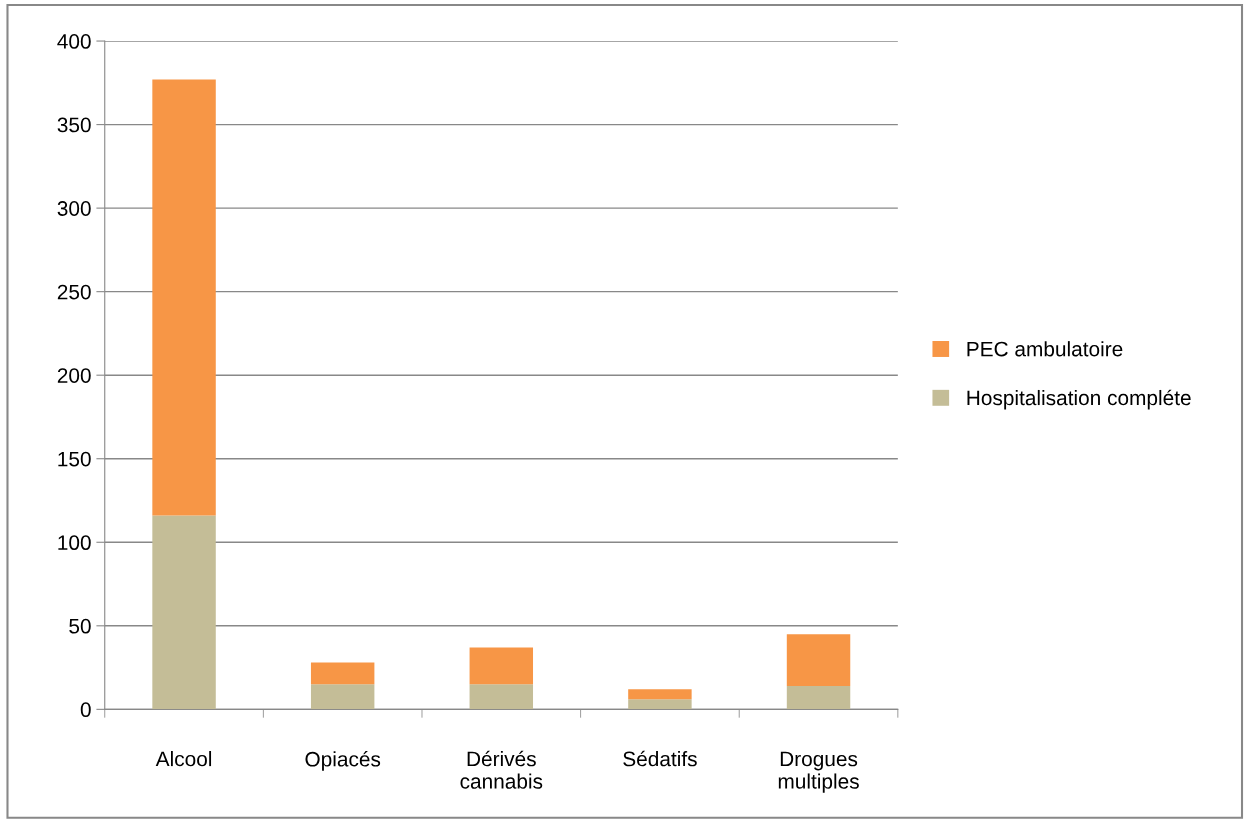 This screenshot has width=1247, height=821. What do you see at coordinates (74, 125) in the screenshot?
I see `y-tick-label: 350` at bounding box center [74, 125].